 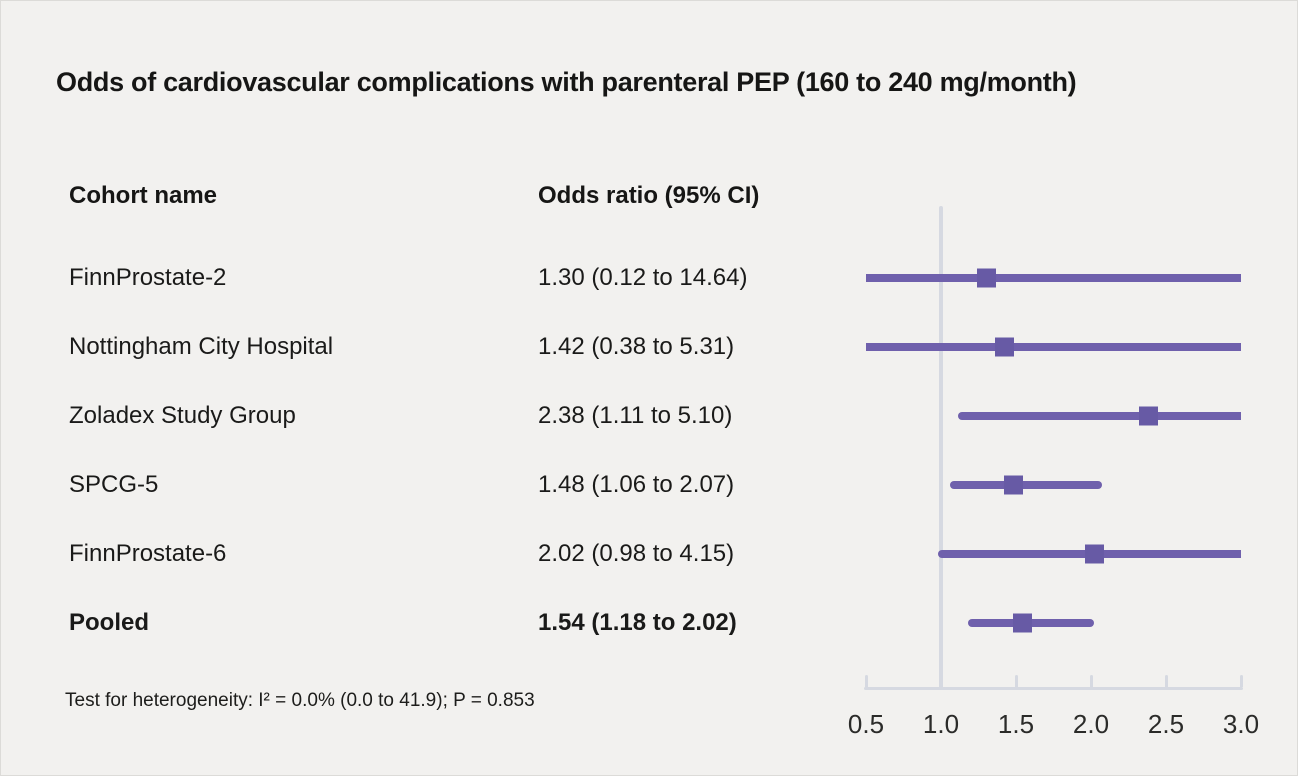 I want to click on forest-row: FinnProstate-6 2.02 (0.98 to 4.15), so click(x=649, y=553).